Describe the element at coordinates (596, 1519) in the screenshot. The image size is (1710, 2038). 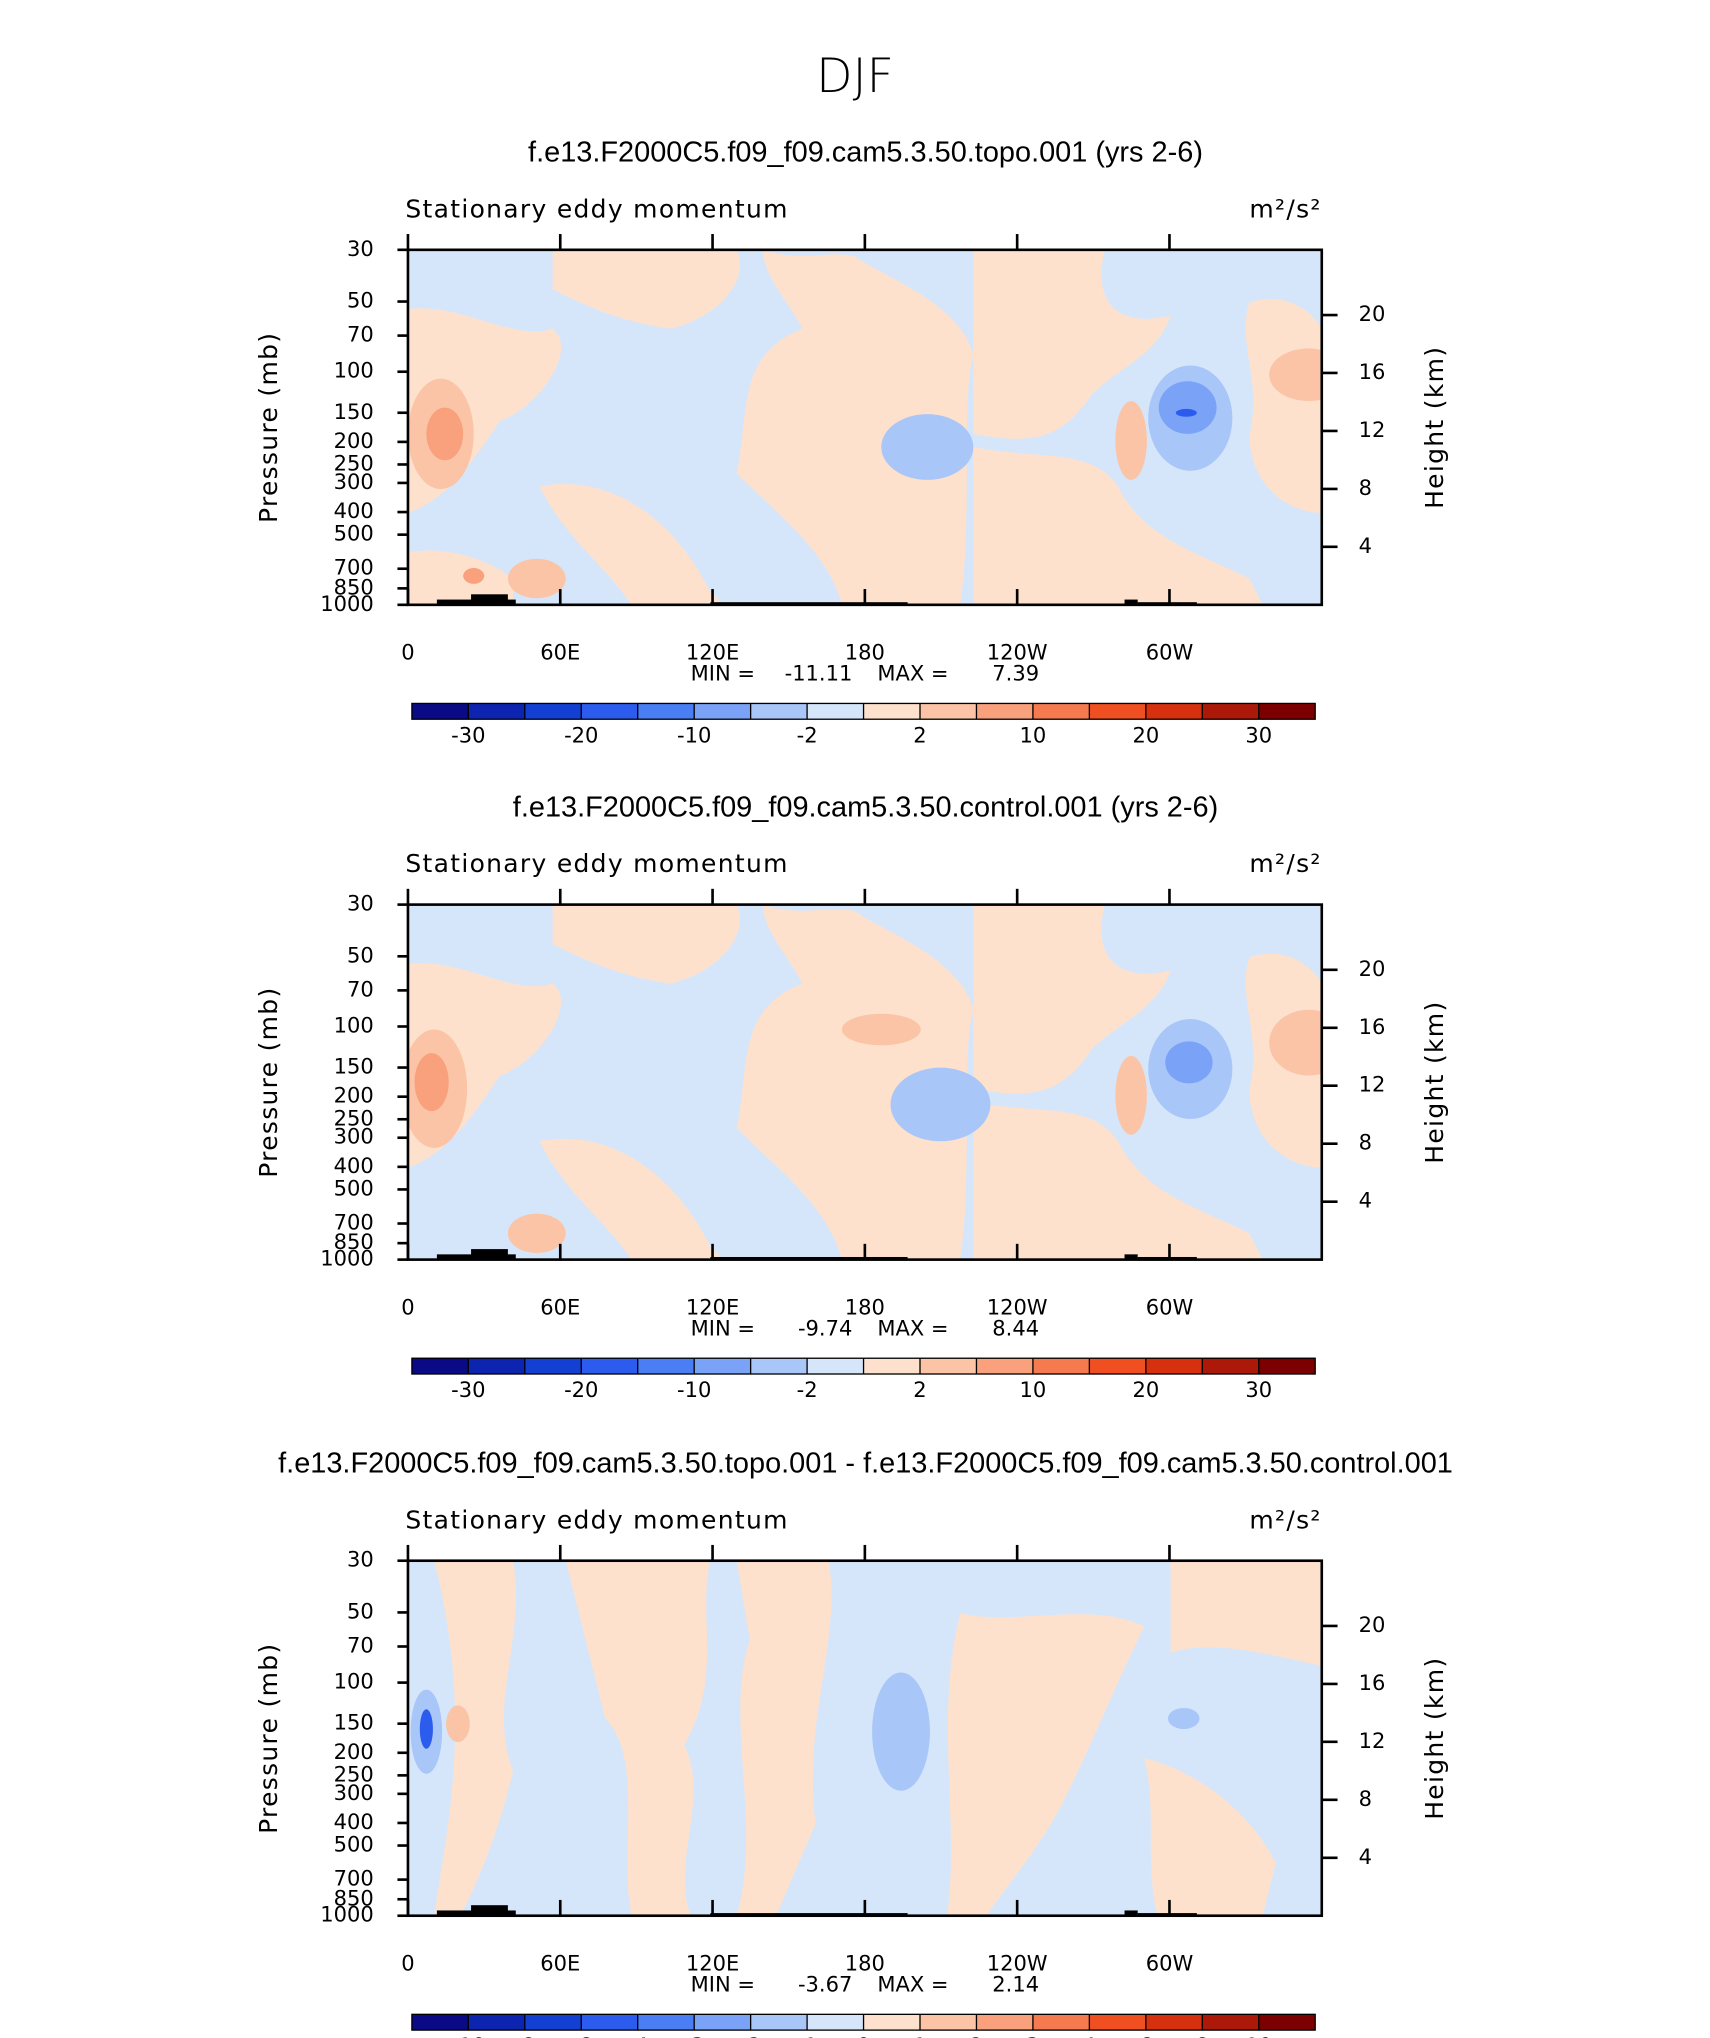
I see `left-label: Stationary eddy momentum` at that location.